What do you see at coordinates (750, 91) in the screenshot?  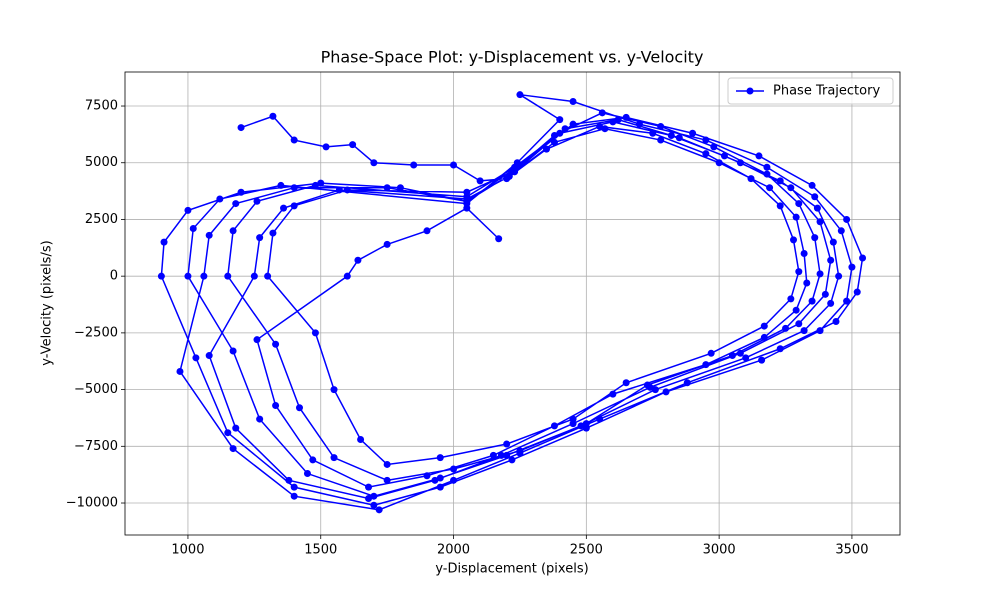 I see `legend-marker` at bounding box center [750, 91].